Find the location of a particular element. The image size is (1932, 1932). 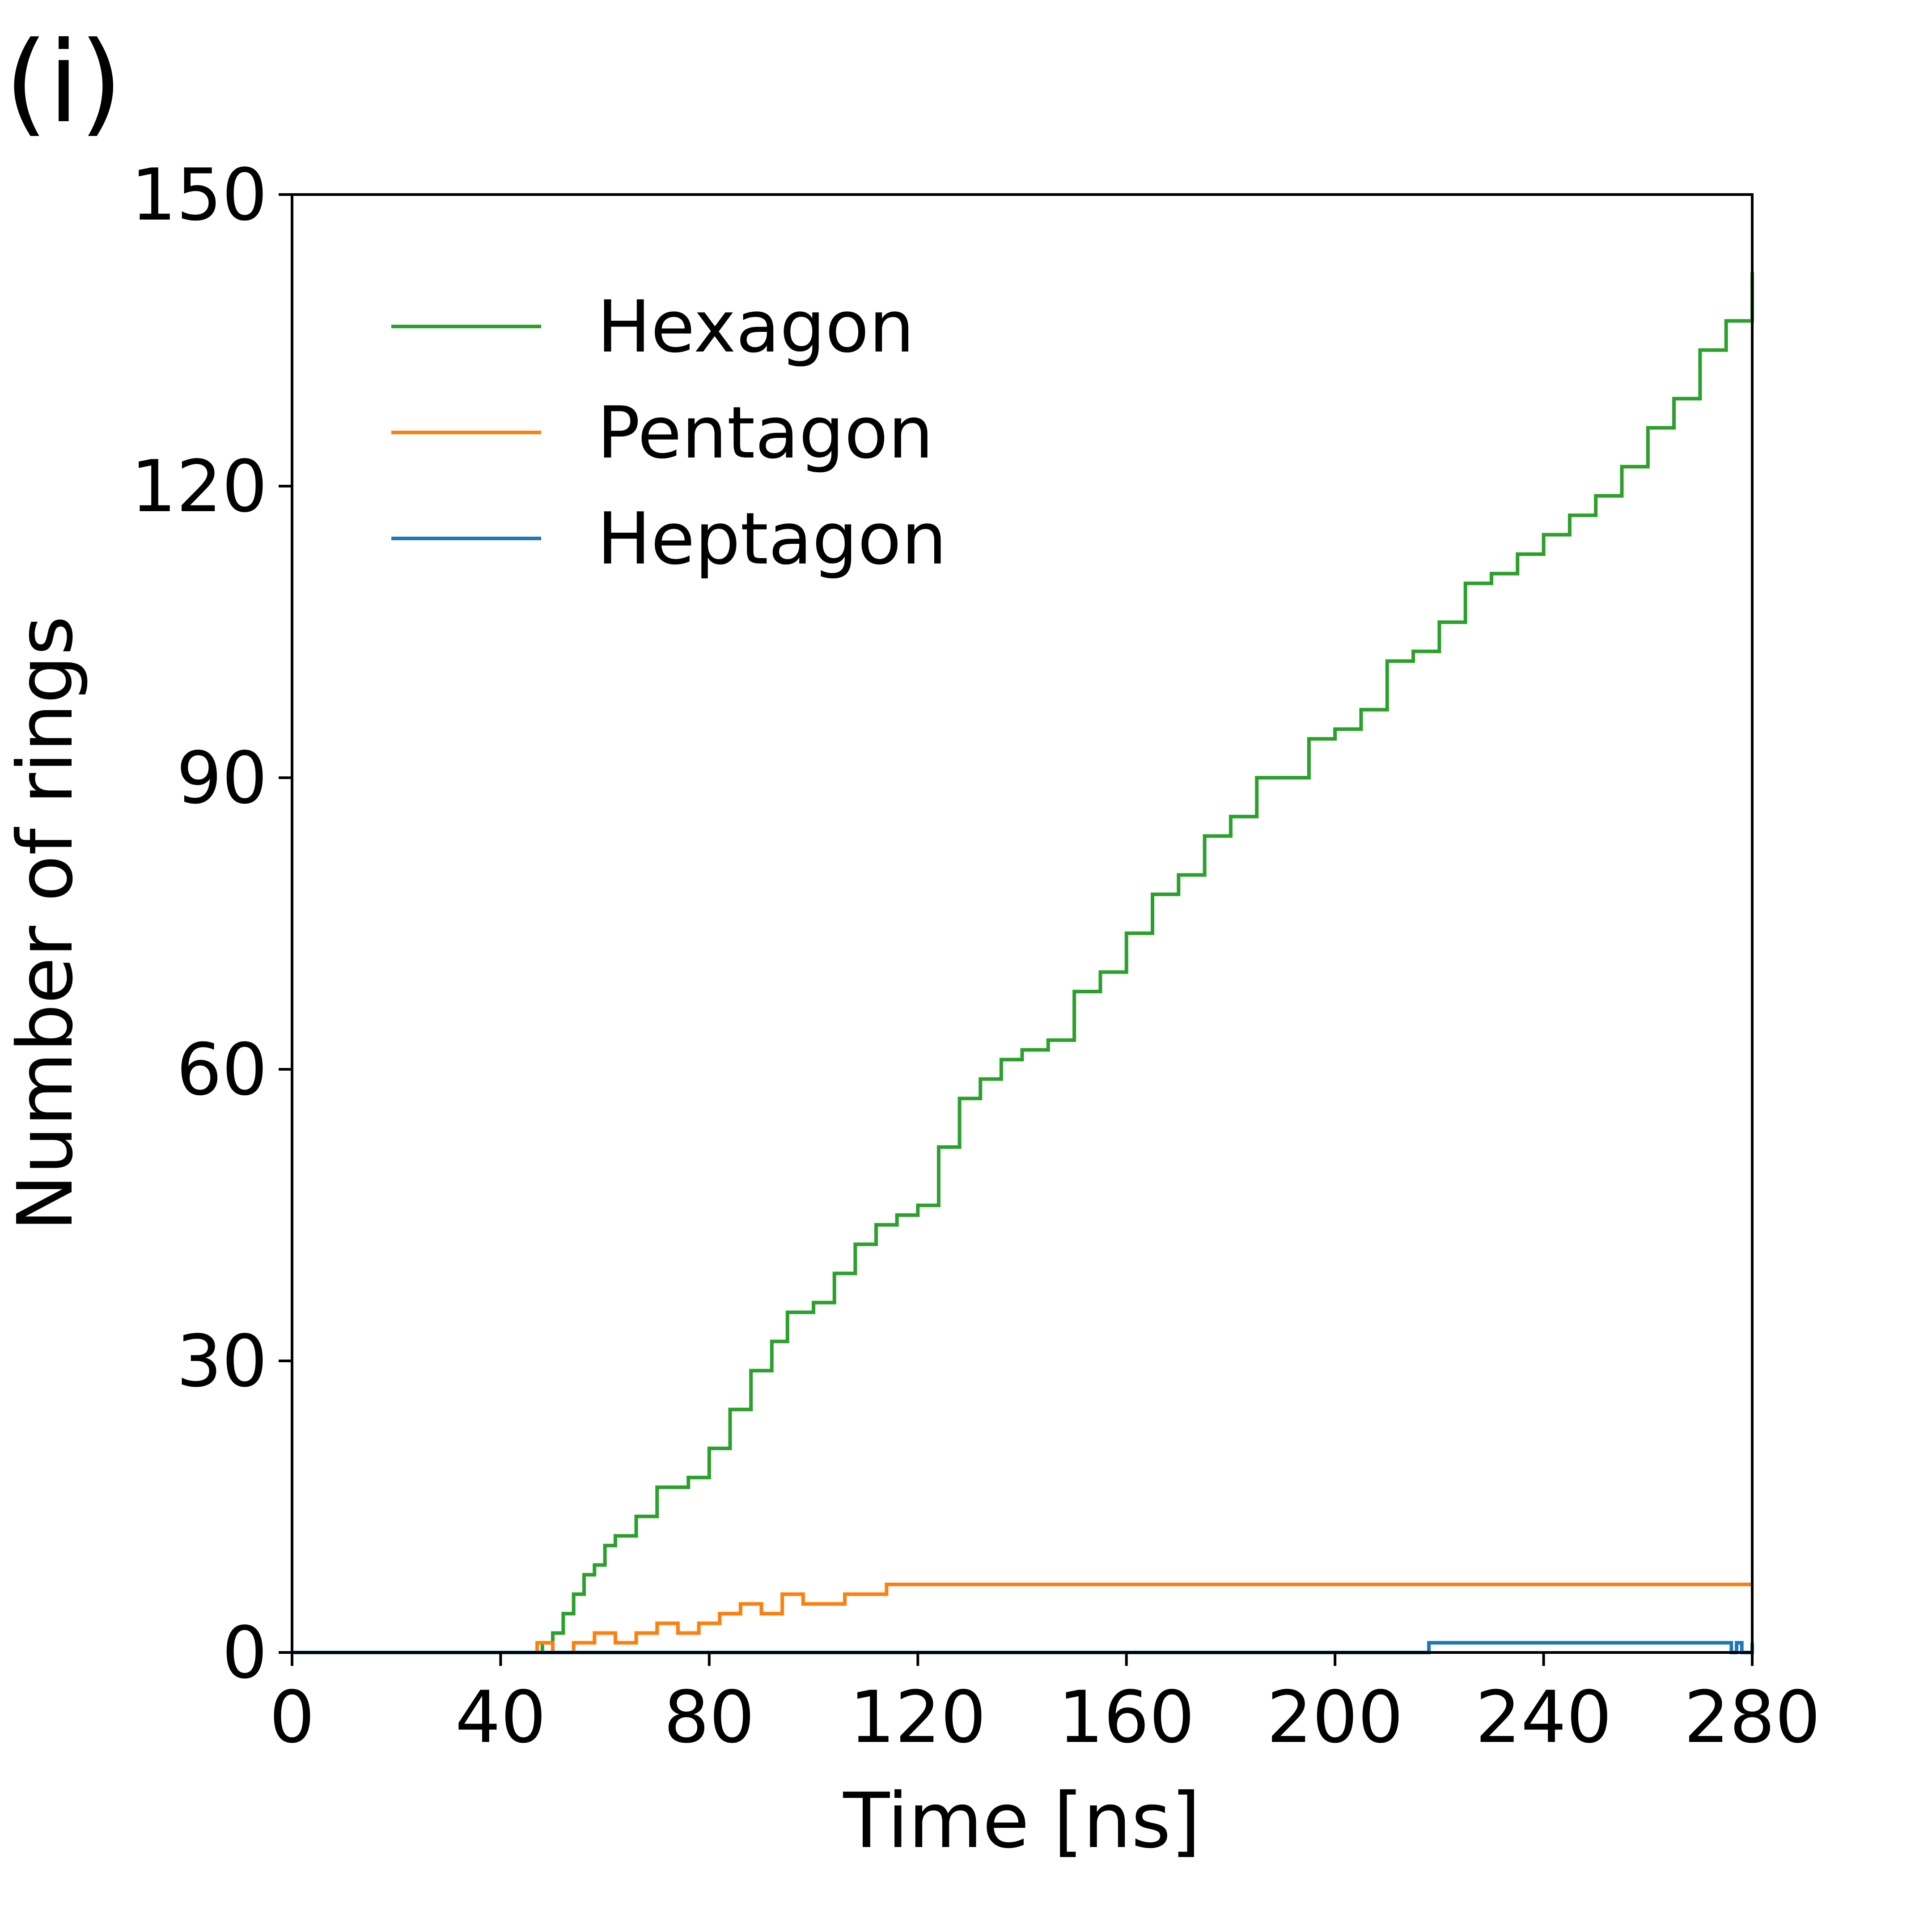

x-tick-label: 200 is located at coordinates (1335, 1717).